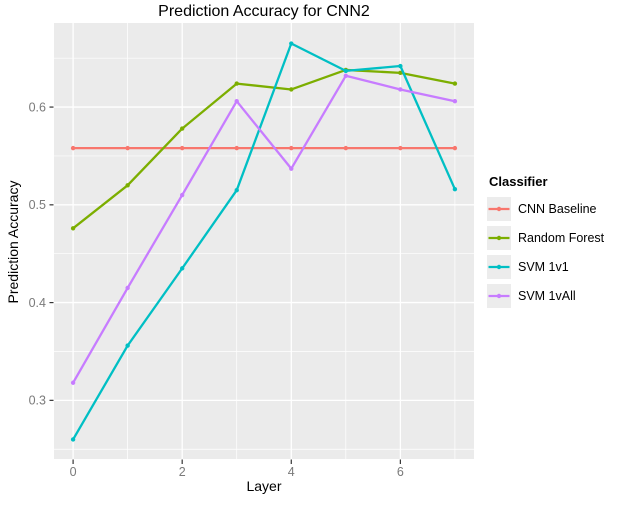 The height and width of the screenshot is (508, 638). Describe the element at coordinates (291, 472) in the screenshot. I see `x-tick-label: 4` at that location.